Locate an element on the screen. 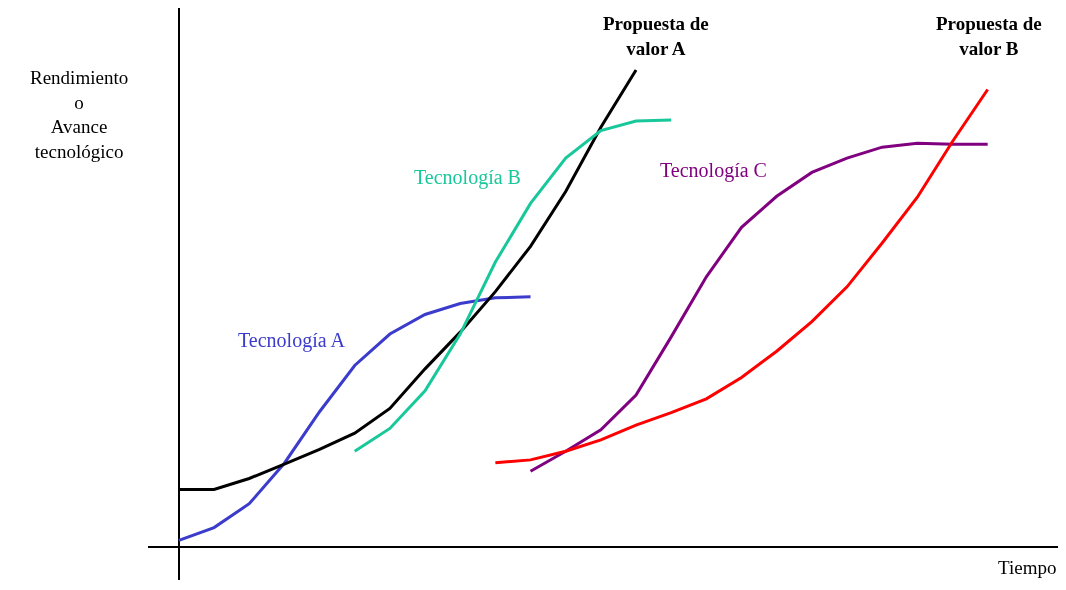 This screenshot has height=590, width=1066. series-label: Tecnología A is located at coordinates (292, 340).